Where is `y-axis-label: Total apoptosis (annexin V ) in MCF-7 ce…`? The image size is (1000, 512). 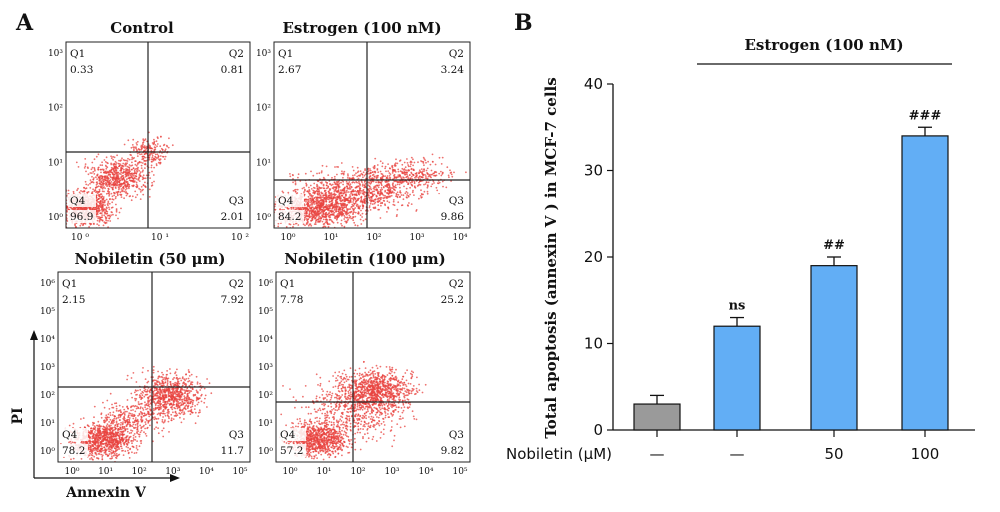 y-axis-label: Total apoptosis (annexin V ) in MCF-7 ce… is located at coordinates (551, 257).